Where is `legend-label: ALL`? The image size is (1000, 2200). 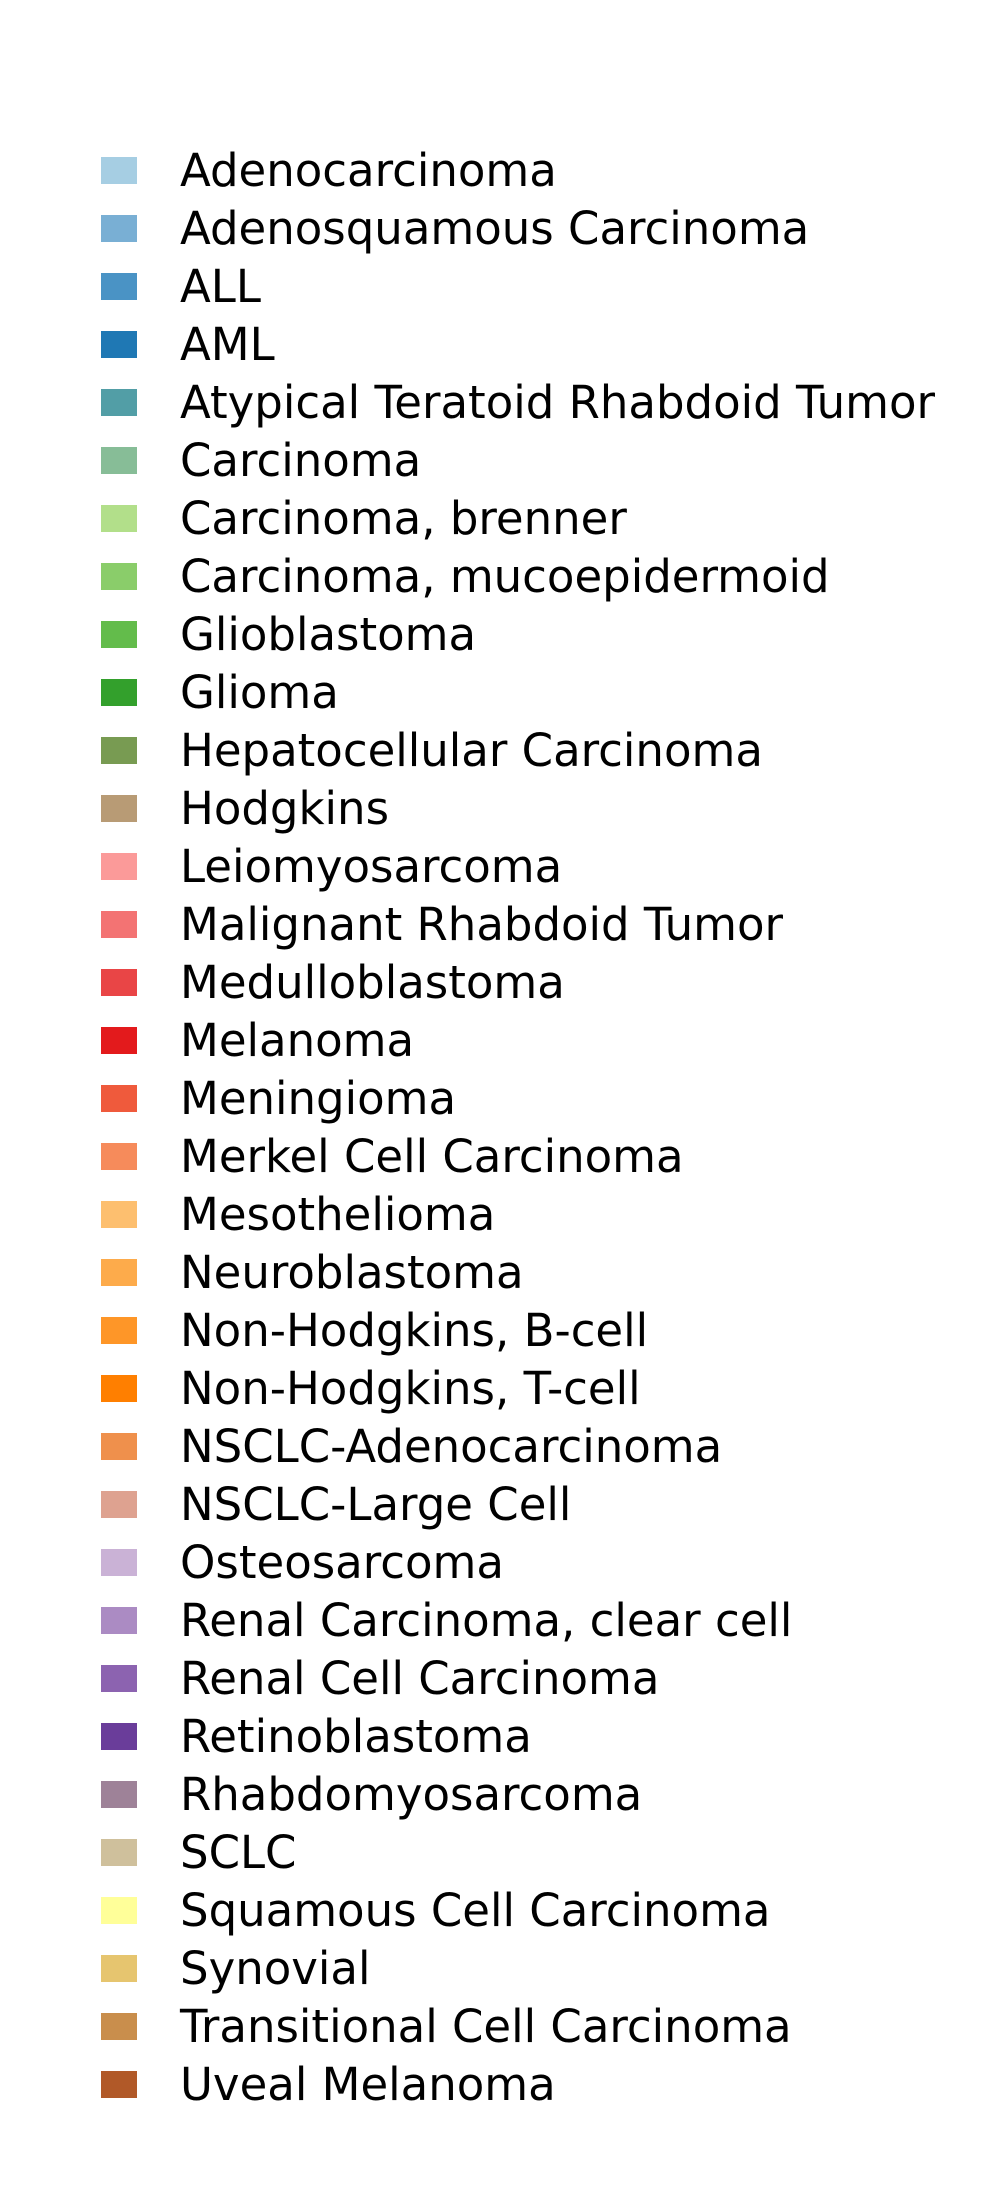
legend-label: ALL is located at coordinates (220, 286).